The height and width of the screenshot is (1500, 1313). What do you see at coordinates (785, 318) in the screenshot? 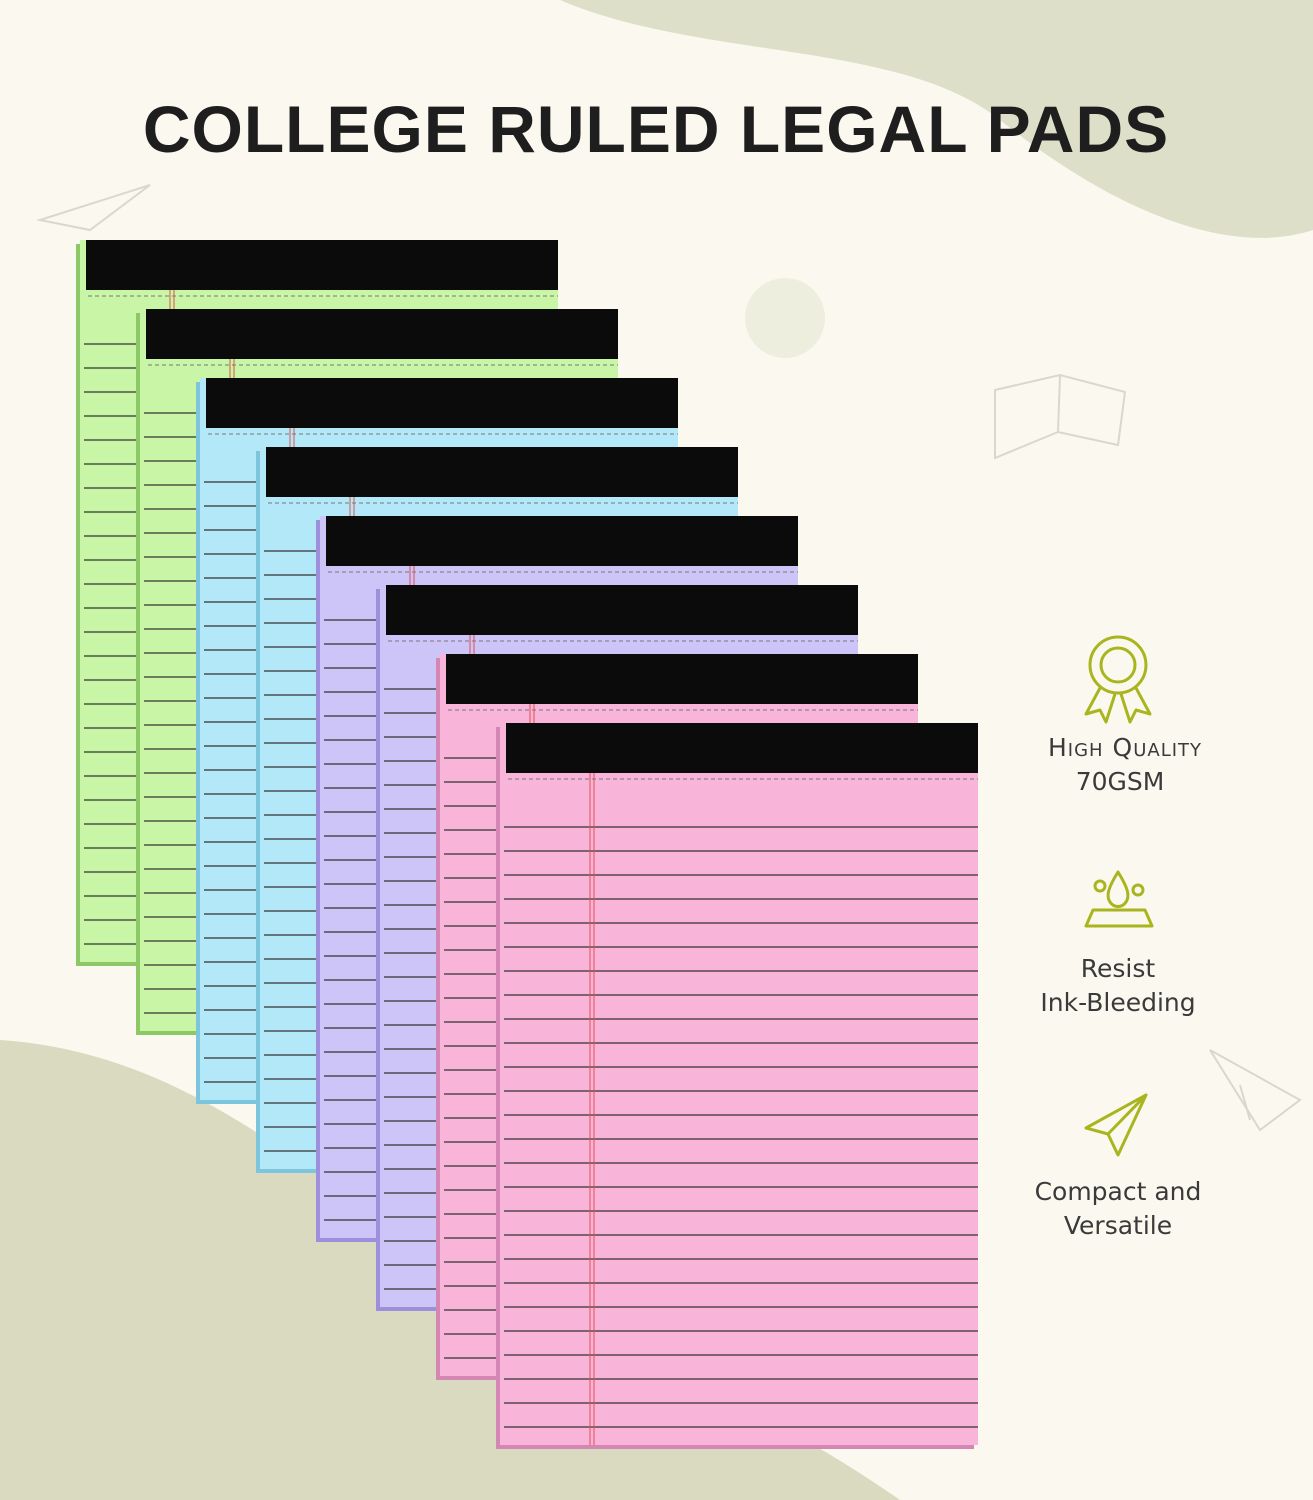
I see `dot` at bounding box center [785, 318].